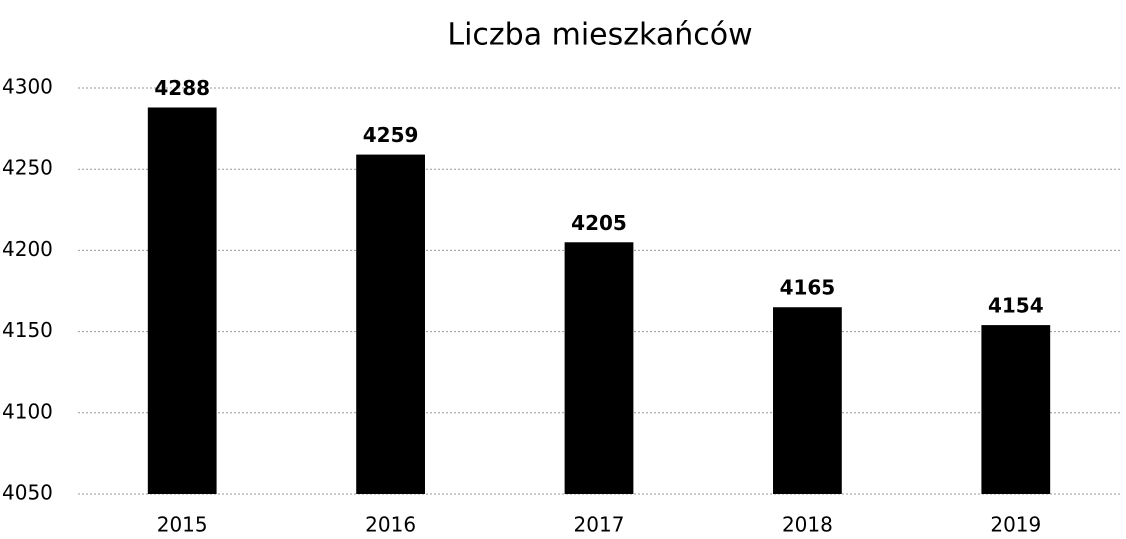 The image size is (1126, 539). What do you see at coordinates (1016, 306) in the screenshot?
I see `data-label: 4154` at bounding box center [1016, 306].